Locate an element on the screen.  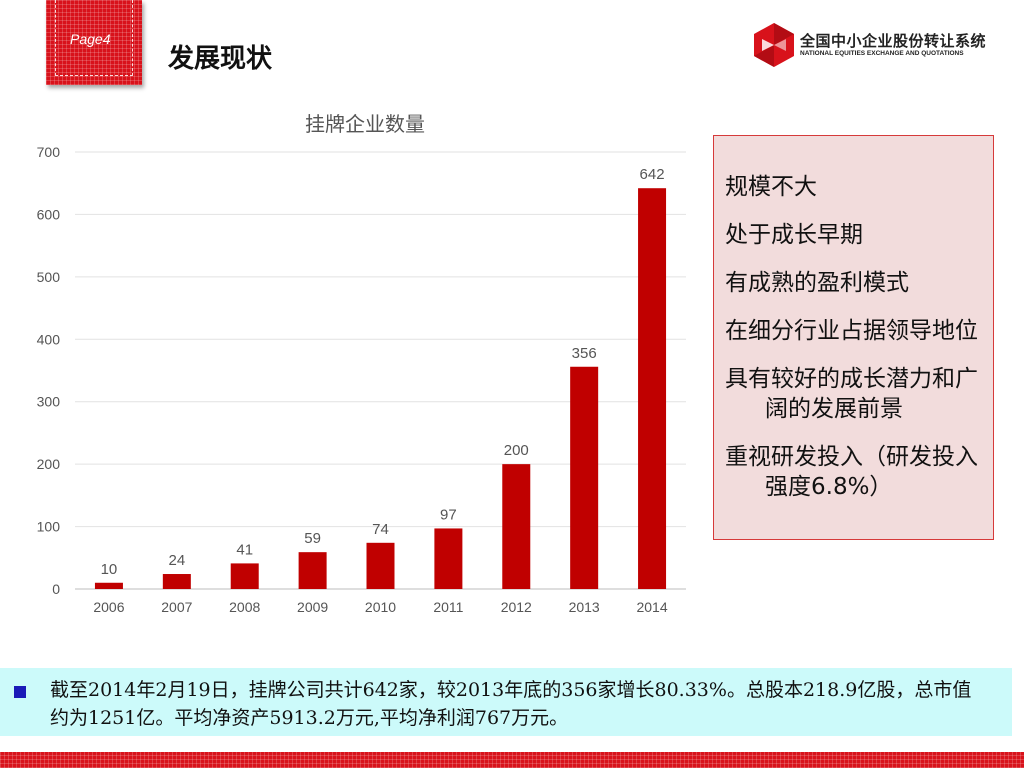
bar-value-label: 74 is located at coordinates (380, 529).